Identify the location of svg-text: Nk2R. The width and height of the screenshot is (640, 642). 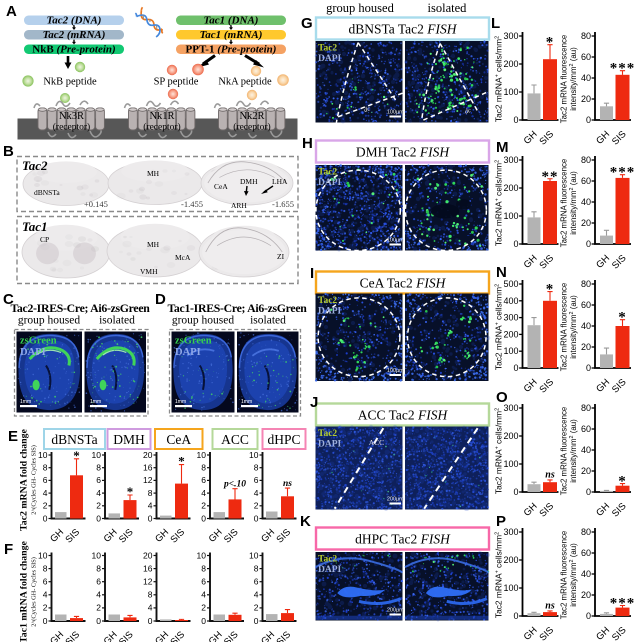
(251, 116).